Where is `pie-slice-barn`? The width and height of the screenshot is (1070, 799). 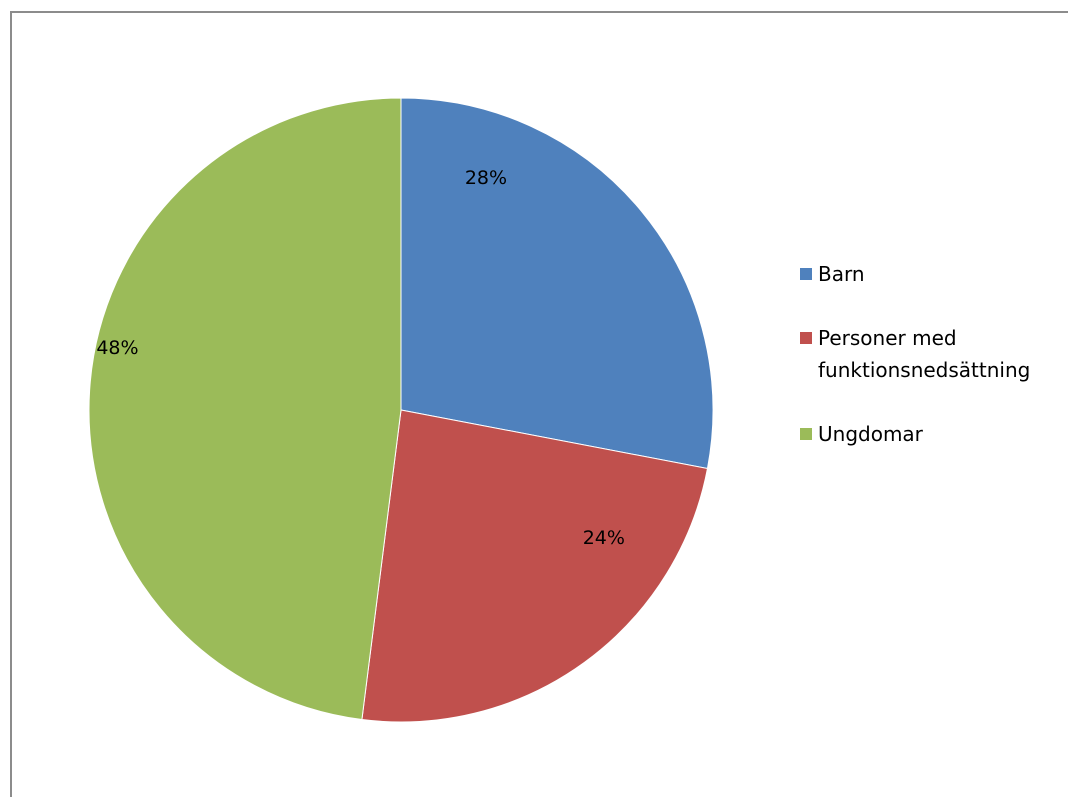
pie-slice-barn is located at coordinates (557, 283).